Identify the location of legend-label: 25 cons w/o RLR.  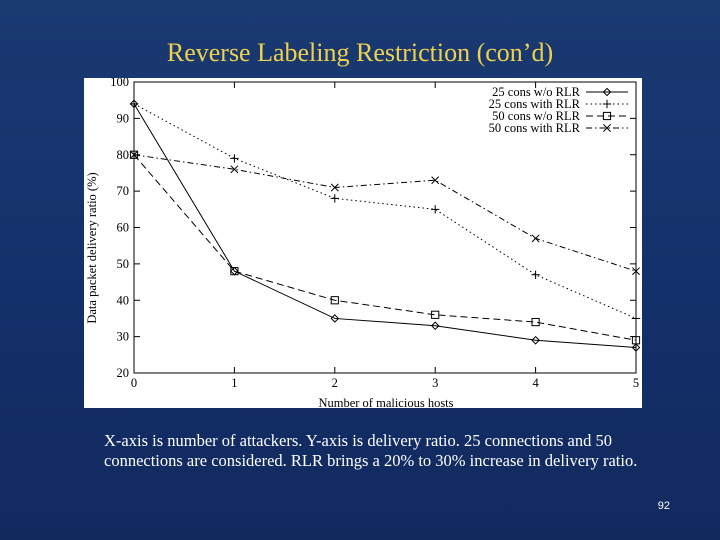
(536, 92).